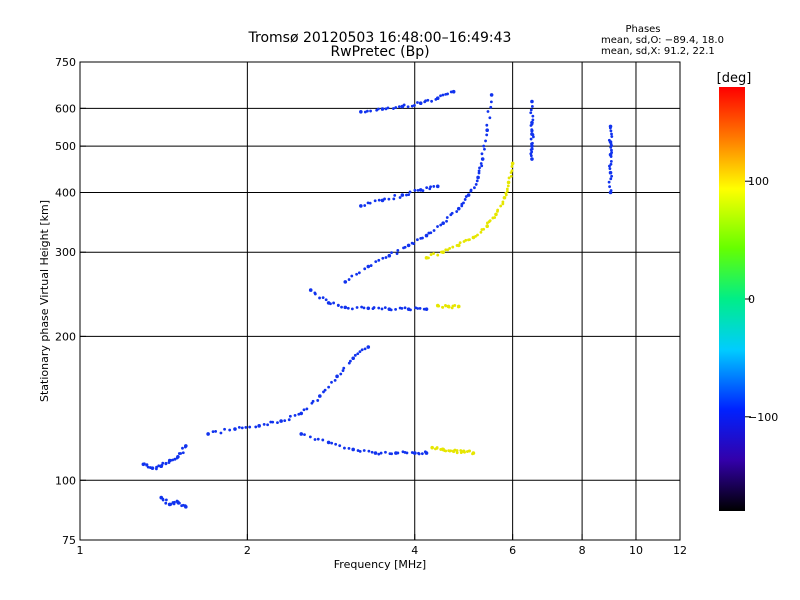 The height and width of the screenshot is (600, 800). What do you see at coordinates (380, 38) in the screenshot?
I see `chart-title: Tromsø 20120503 16:48:00–16:49:43` at bounding box center [380, 38].